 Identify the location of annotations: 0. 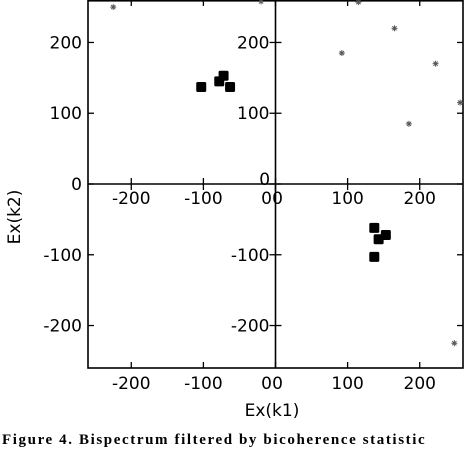
(264, 180).